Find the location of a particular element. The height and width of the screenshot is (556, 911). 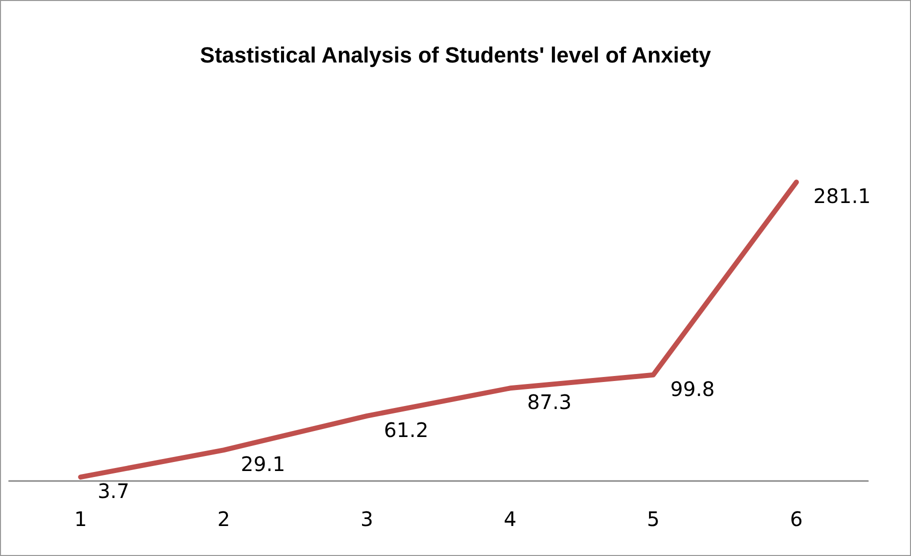

data-label: 281.1 is located at coordinates (842, 196).